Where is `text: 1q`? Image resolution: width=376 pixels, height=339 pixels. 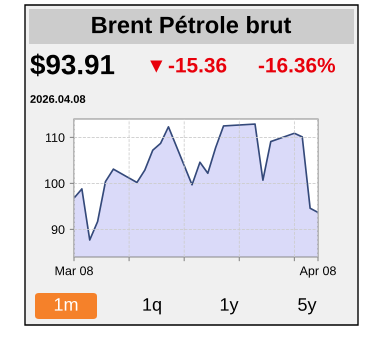
text: 1q is located at coordinates (152, 306).